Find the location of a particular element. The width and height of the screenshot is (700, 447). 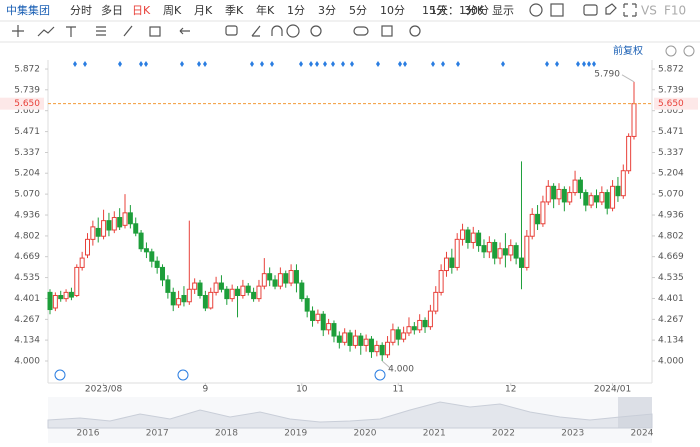

period-tab: 日K is located at coordinates (141, 10).